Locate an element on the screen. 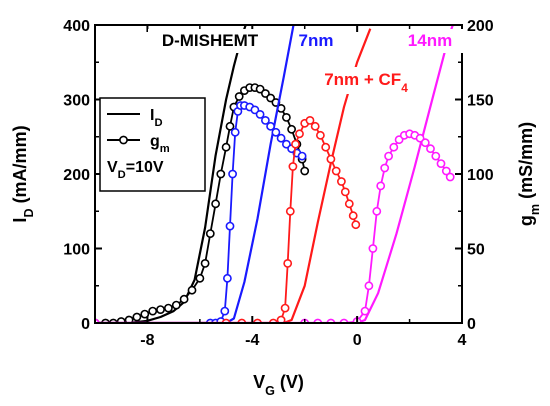  y-left-tick-label: 100 is located at coordinates (76, 250).